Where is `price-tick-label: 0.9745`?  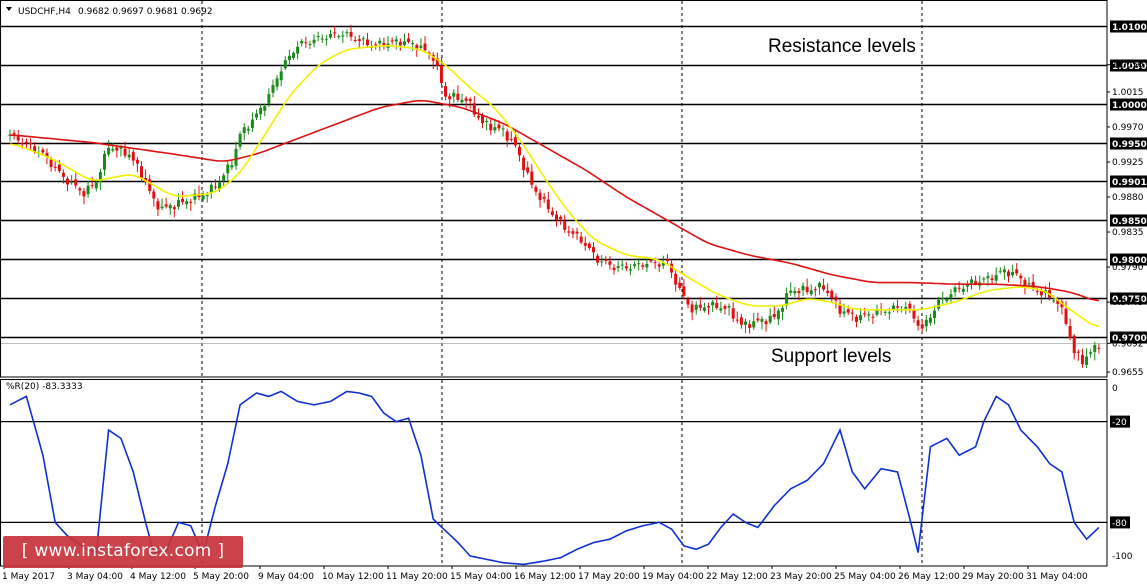 price-tick-label: 0.9745 is located at coordinates (1128, 303).